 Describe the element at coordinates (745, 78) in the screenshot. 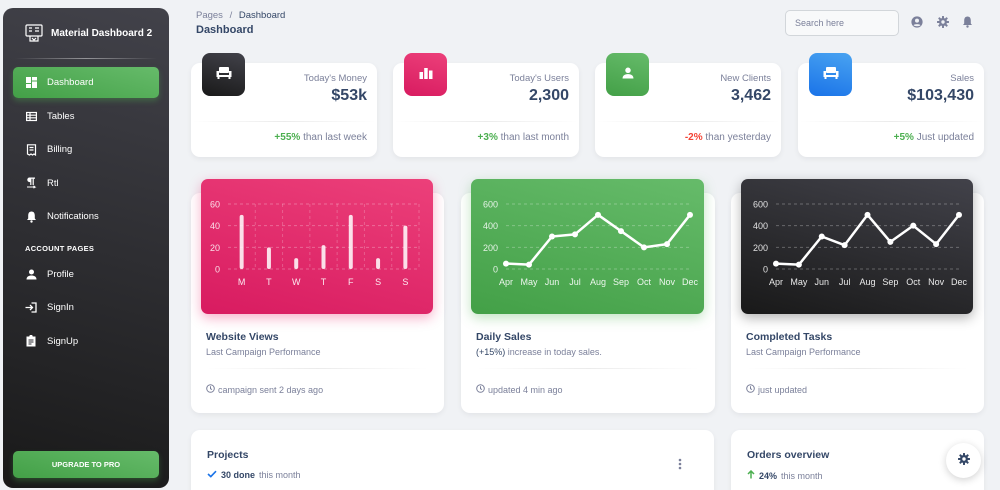

I see `stat-label: New Clients` at that location.